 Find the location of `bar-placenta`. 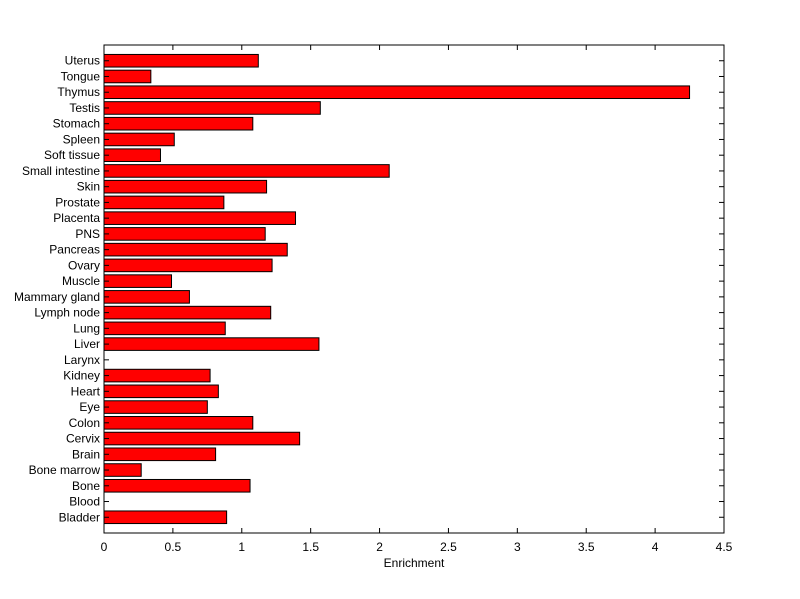

bar-placenta is located at coordinates (200, 218).